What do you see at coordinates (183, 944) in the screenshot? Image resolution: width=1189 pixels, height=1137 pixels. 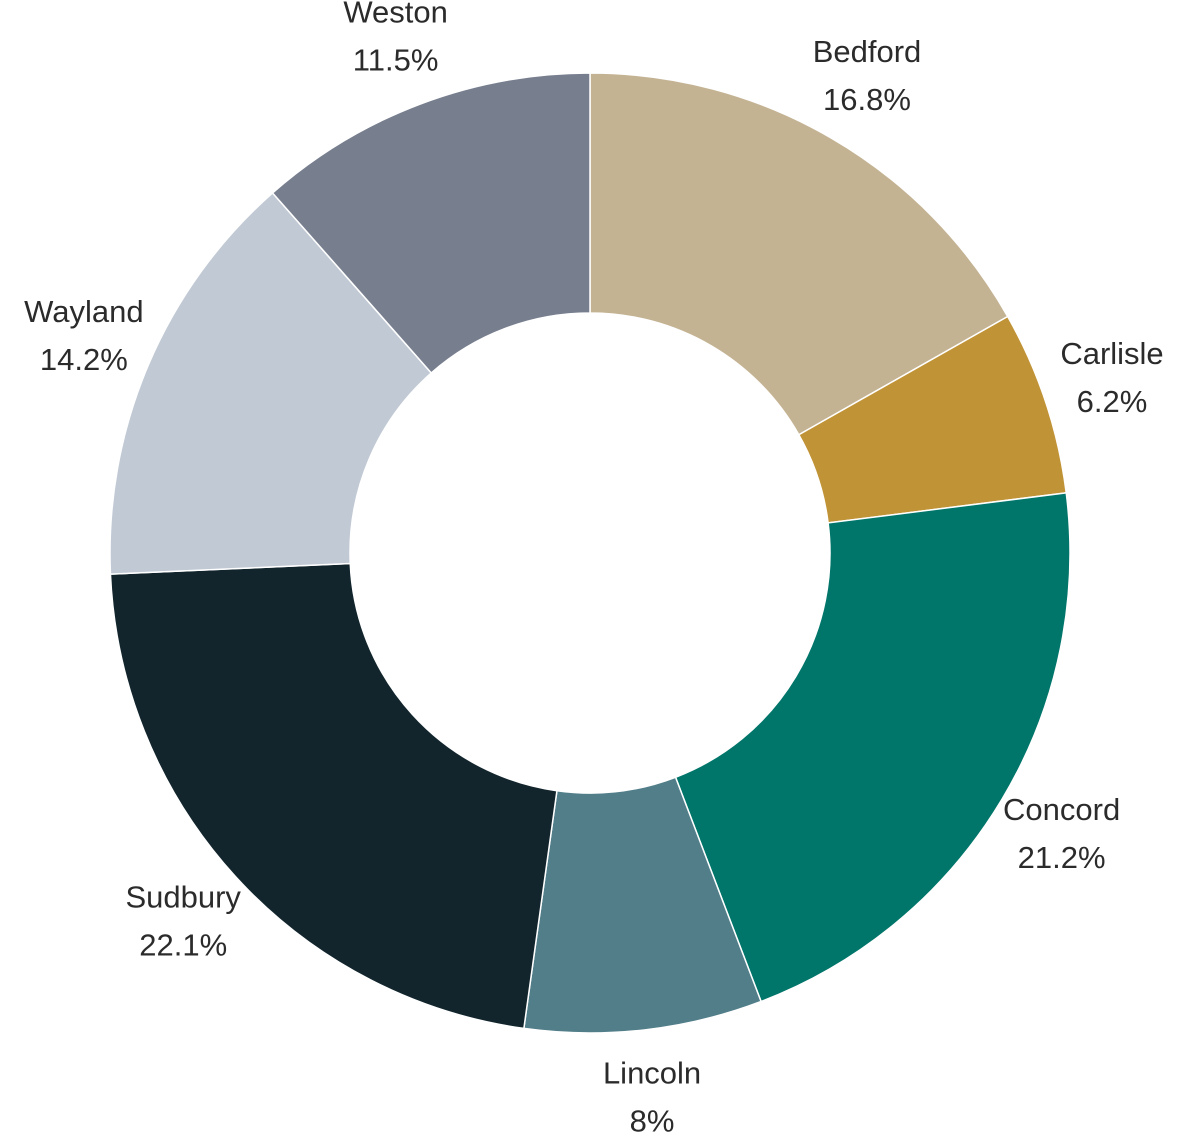 I see `slice-value-sudbury: 22.1%` at bounding box center [183, 944].